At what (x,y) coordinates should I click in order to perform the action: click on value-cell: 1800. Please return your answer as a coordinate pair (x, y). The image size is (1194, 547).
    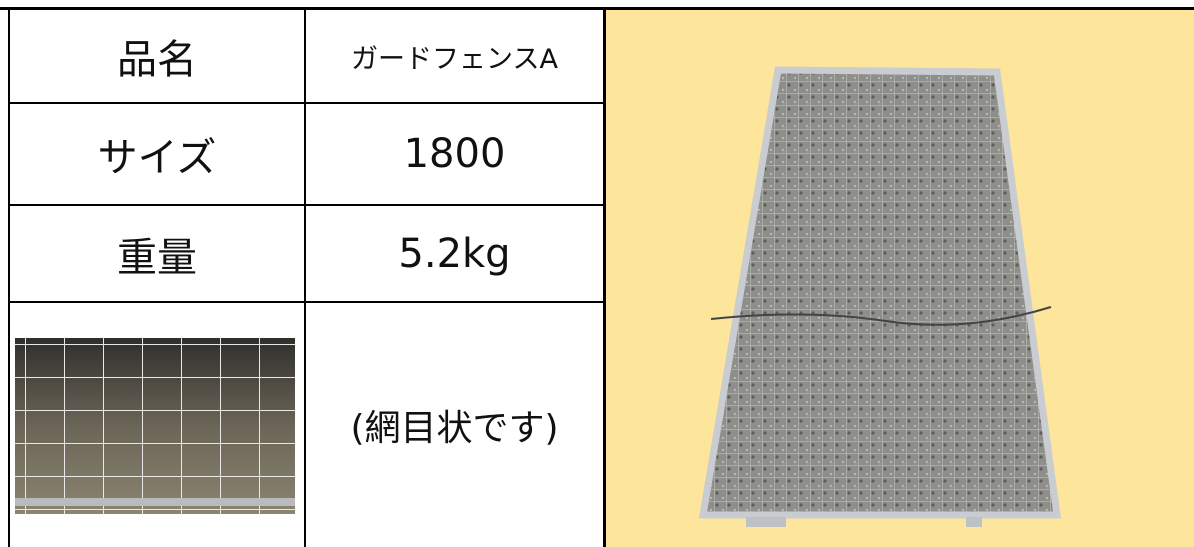
    Looking at the image, I should click on (454, 154).